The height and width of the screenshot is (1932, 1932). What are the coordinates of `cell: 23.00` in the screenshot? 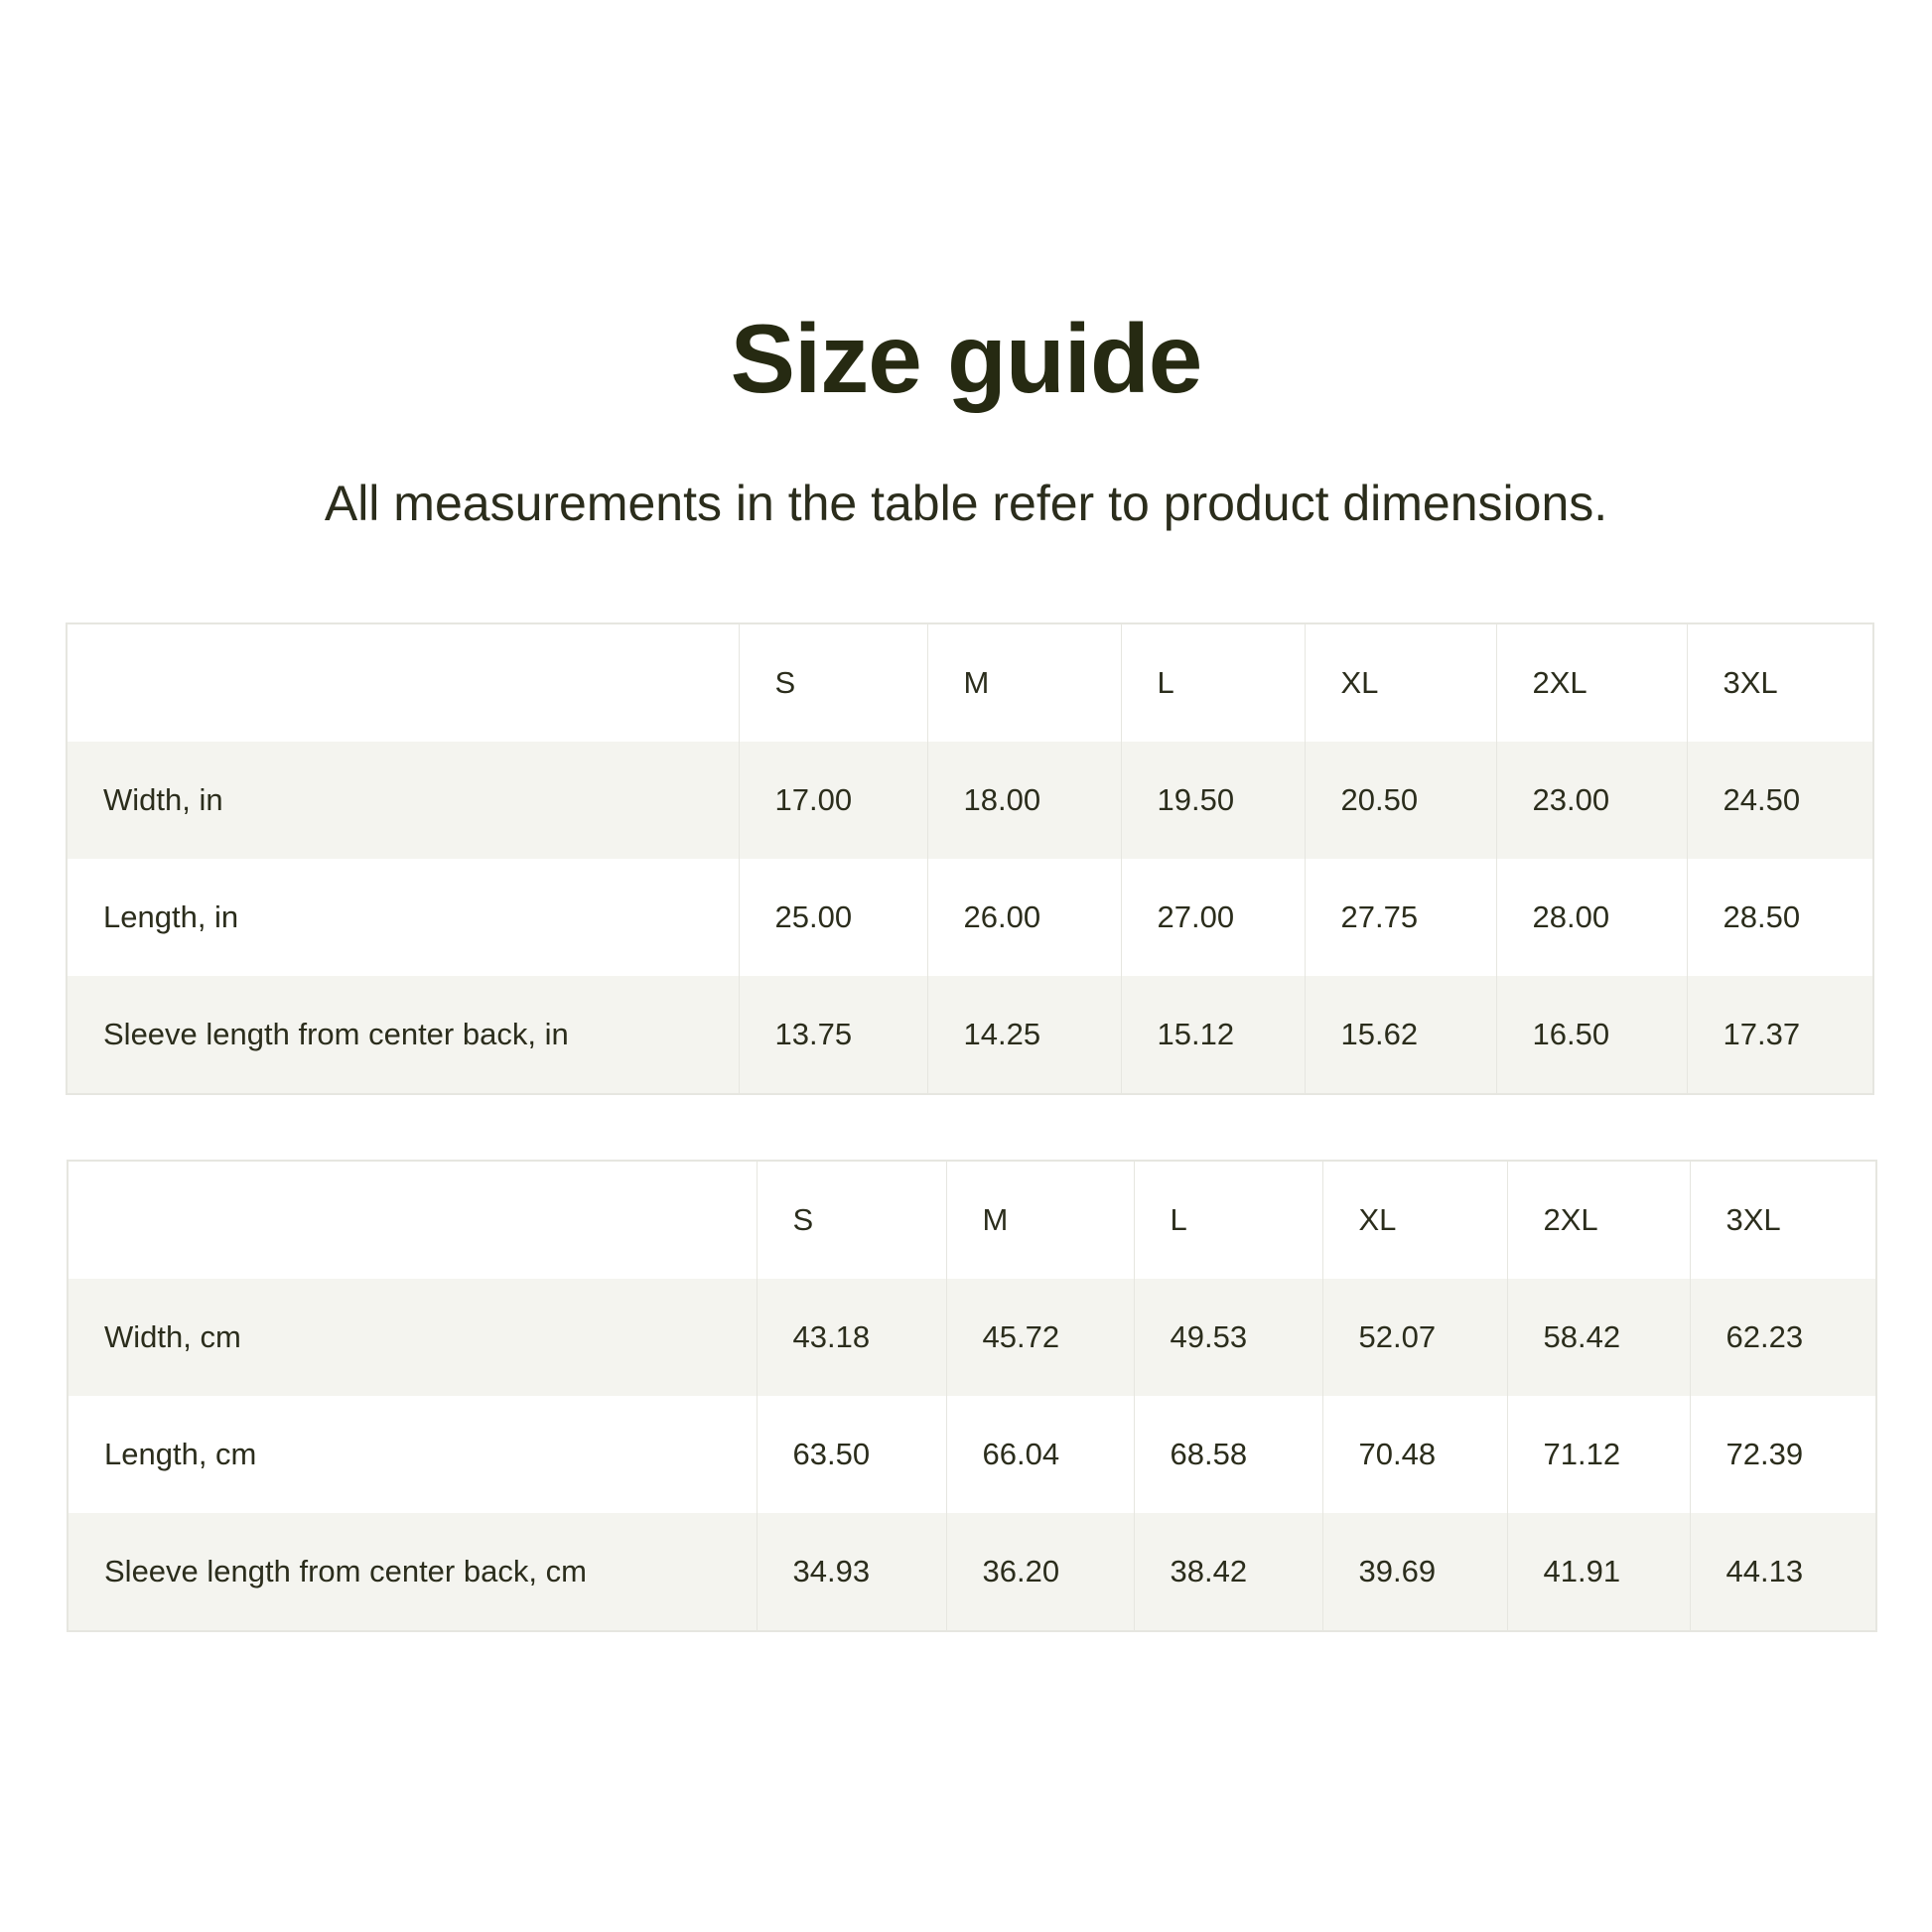 It's located at (1591, 801).